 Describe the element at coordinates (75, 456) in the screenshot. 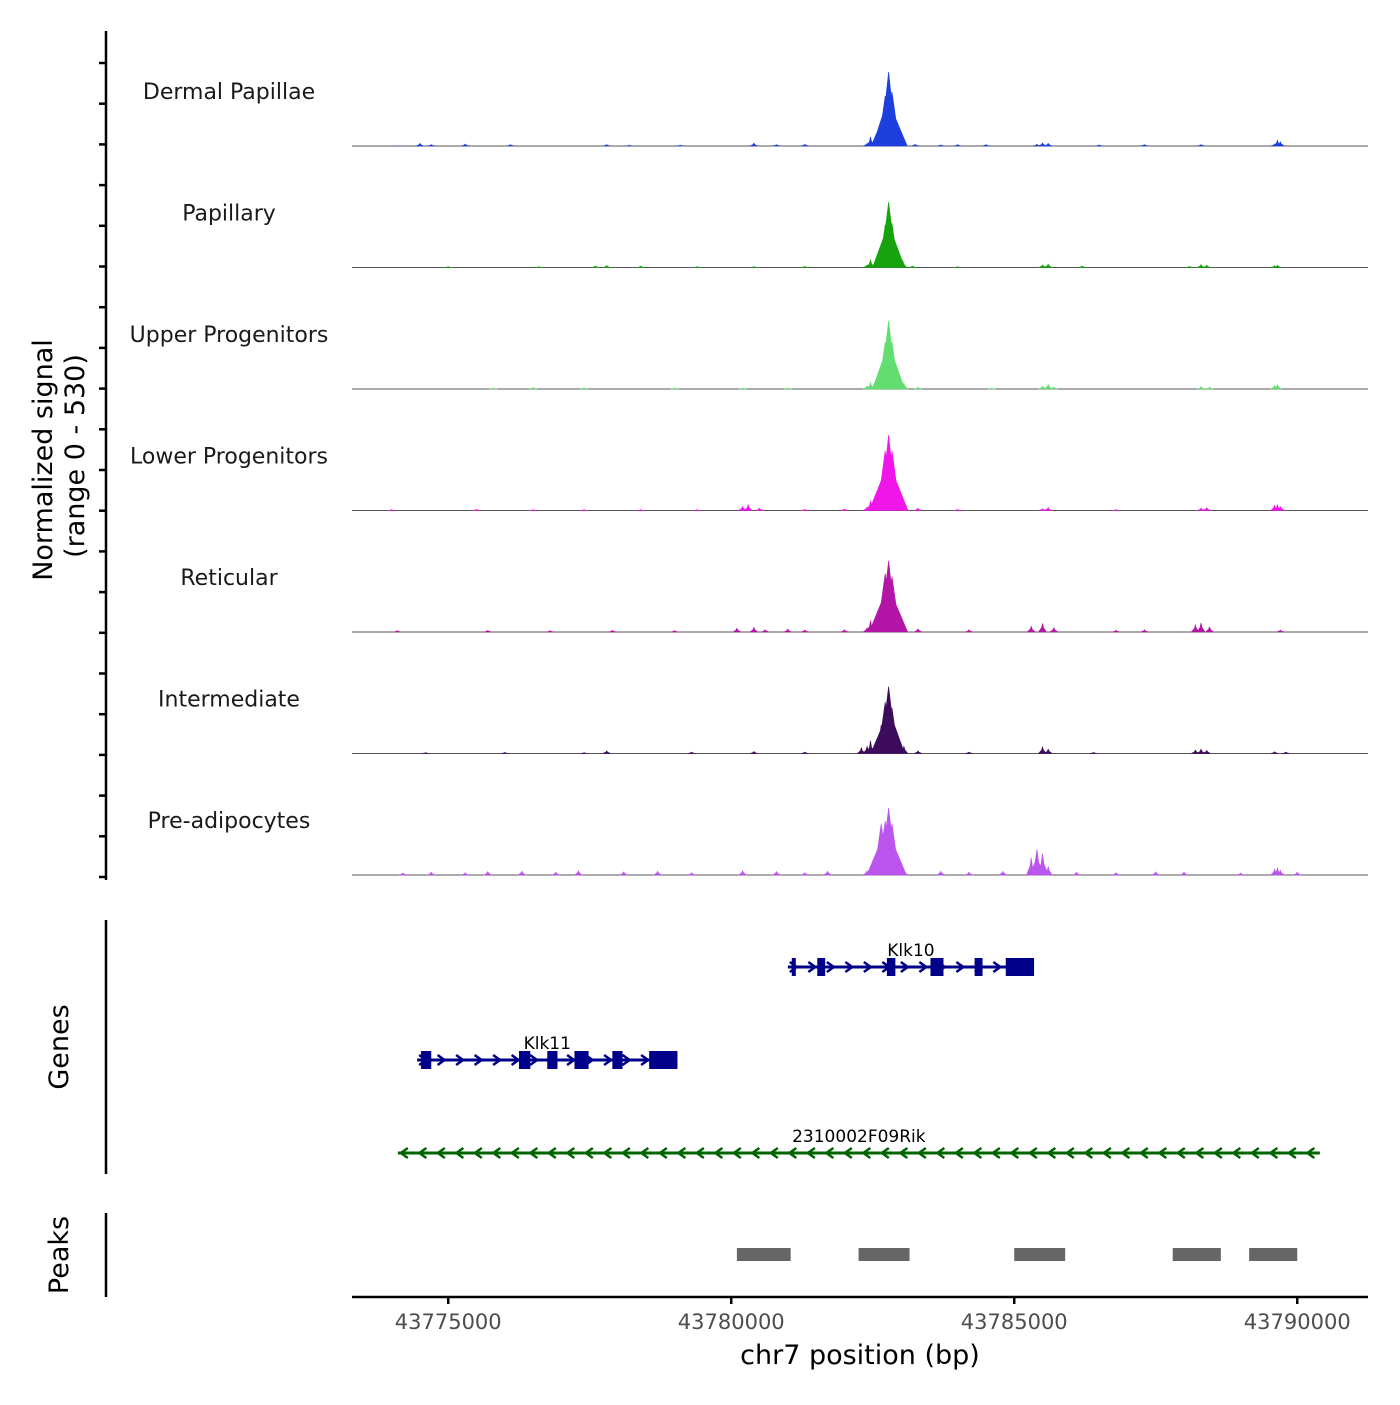

I see `signal-y-axis-label-line2: (range 0 - 530)` at that location.